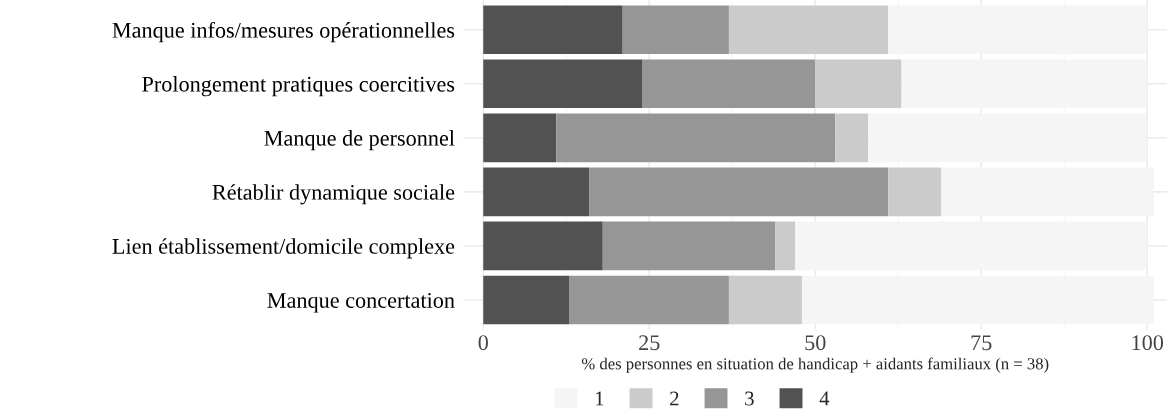  I want to click on x-tick-label: 50, so click(815, 343).